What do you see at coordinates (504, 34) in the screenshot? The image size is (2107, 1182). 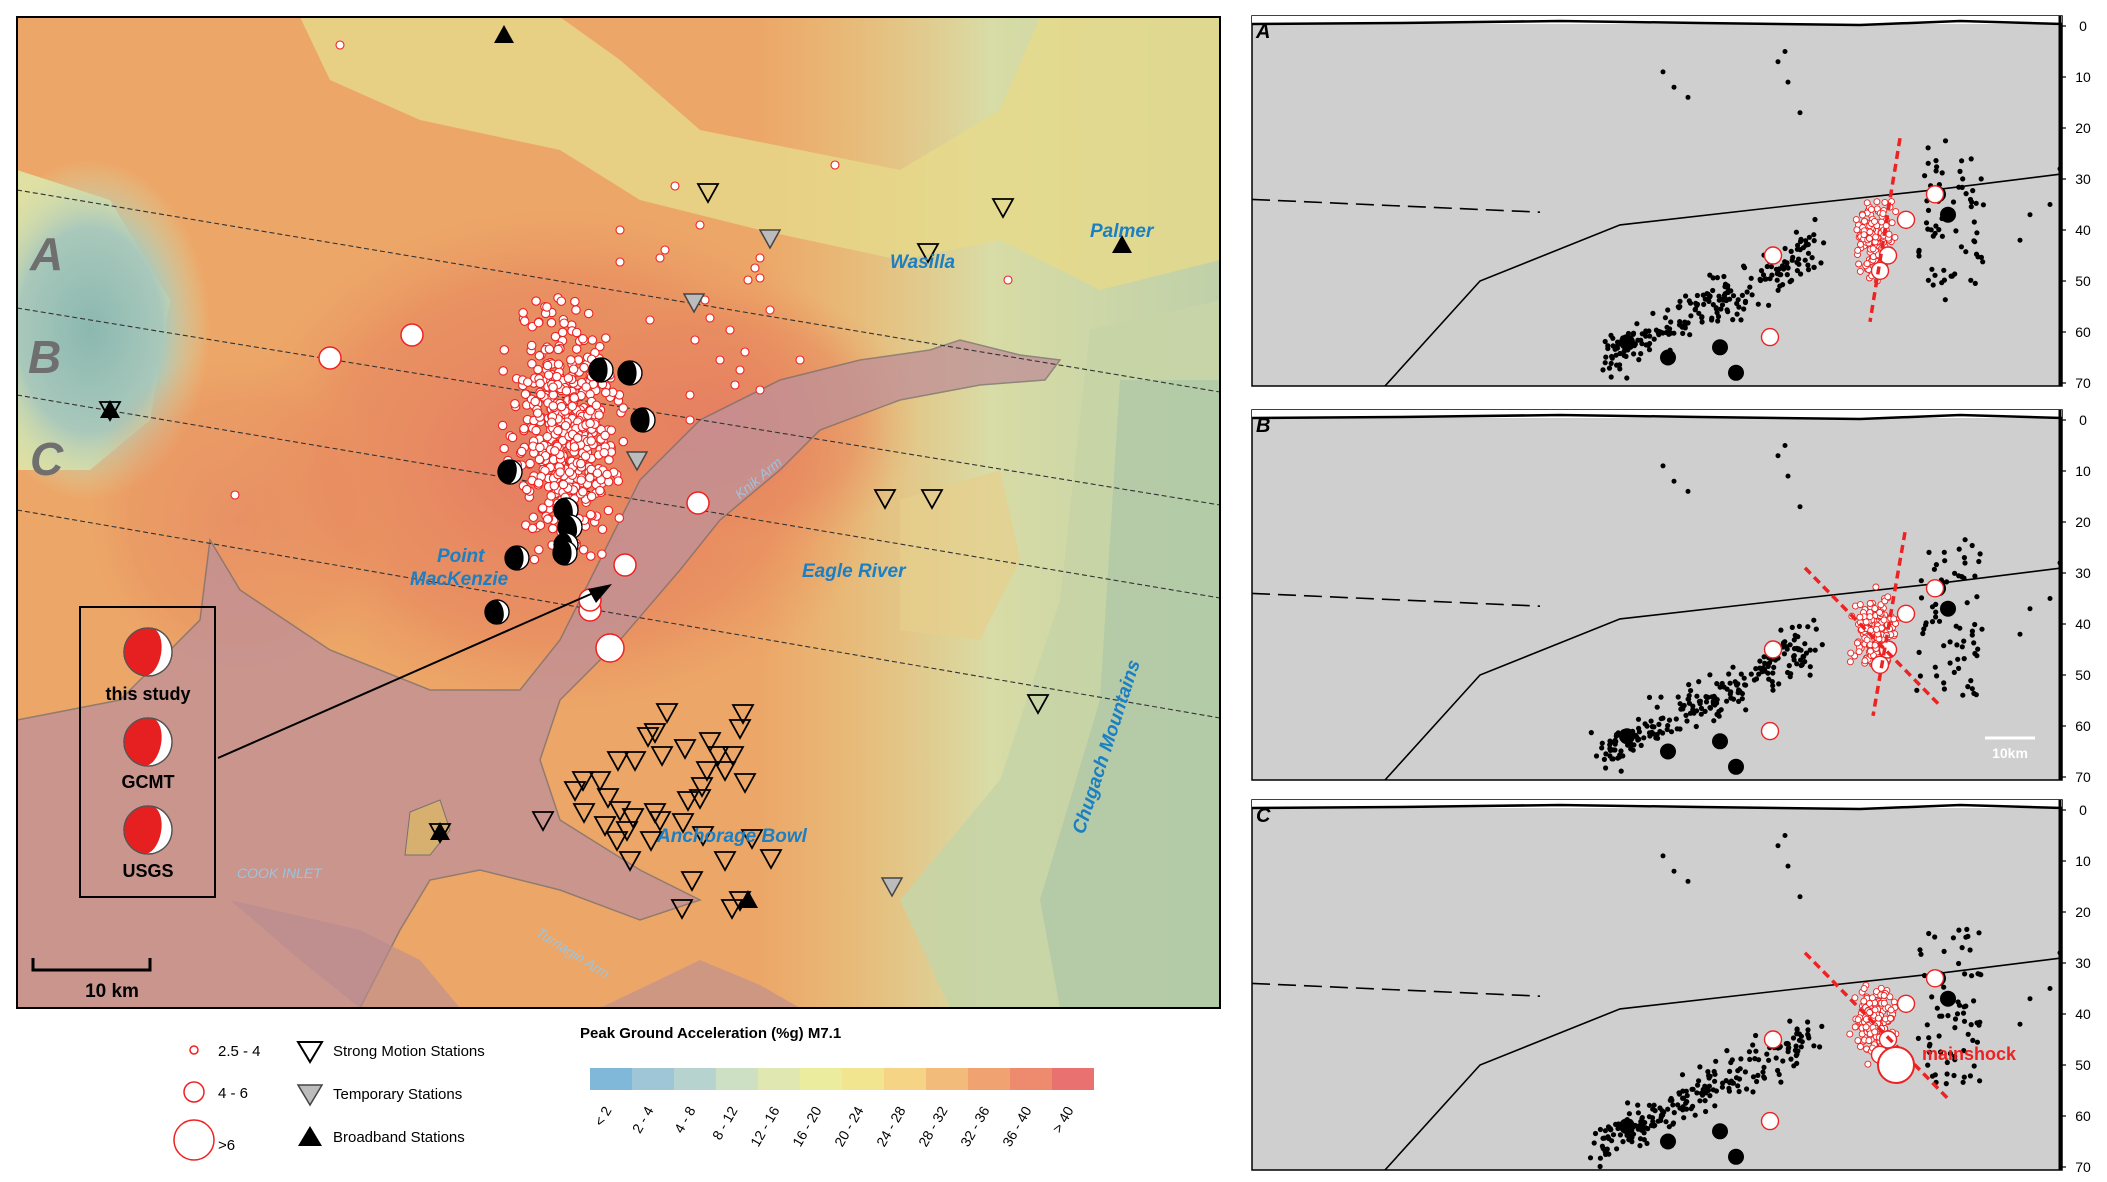 I see `broadband-station` at bounding box center [504, 34].